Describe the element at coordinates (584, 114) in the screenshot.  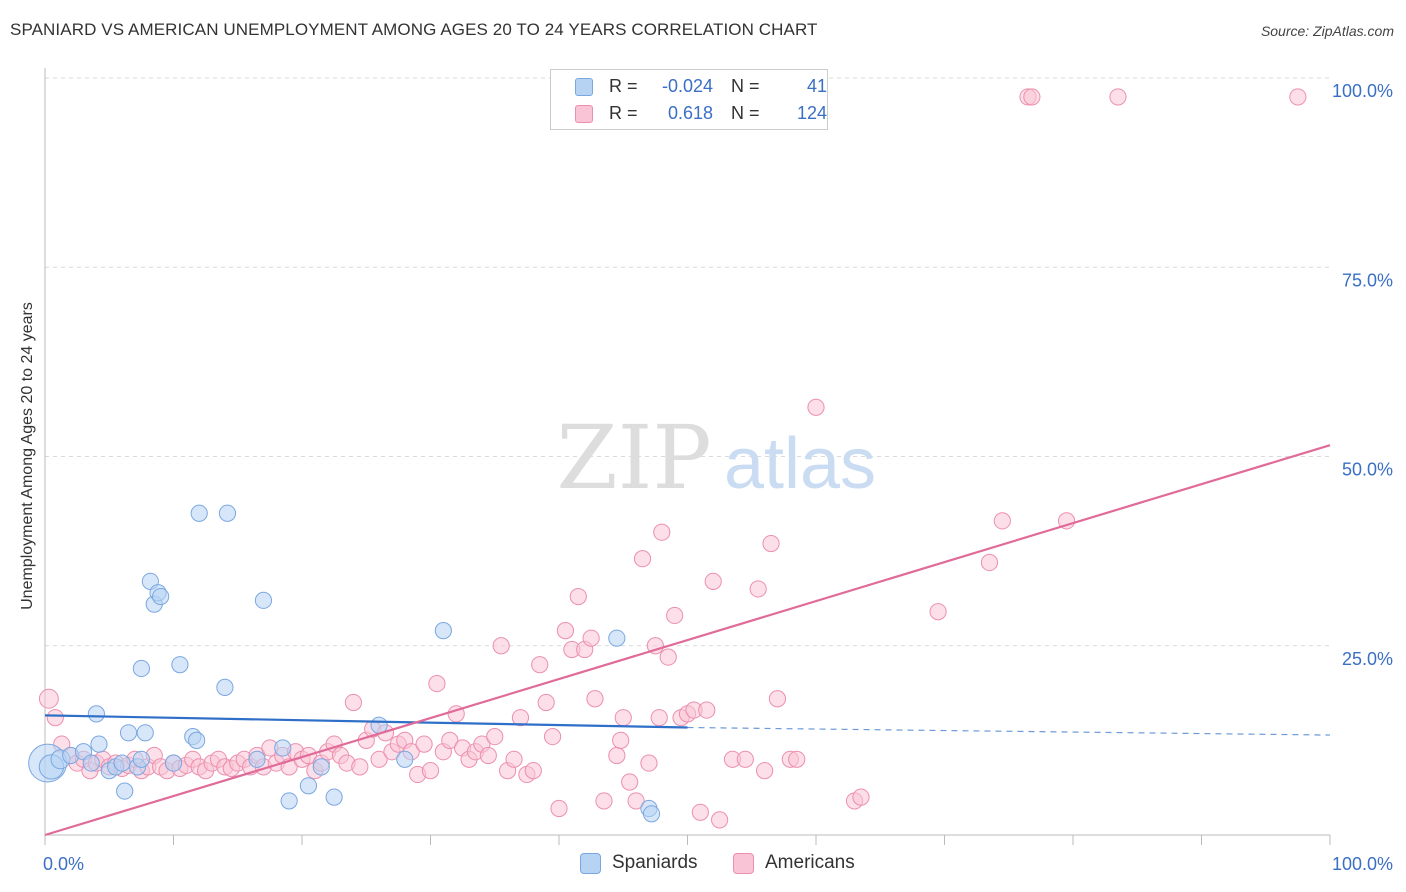
I see `legend-swatch-pink` at that location.